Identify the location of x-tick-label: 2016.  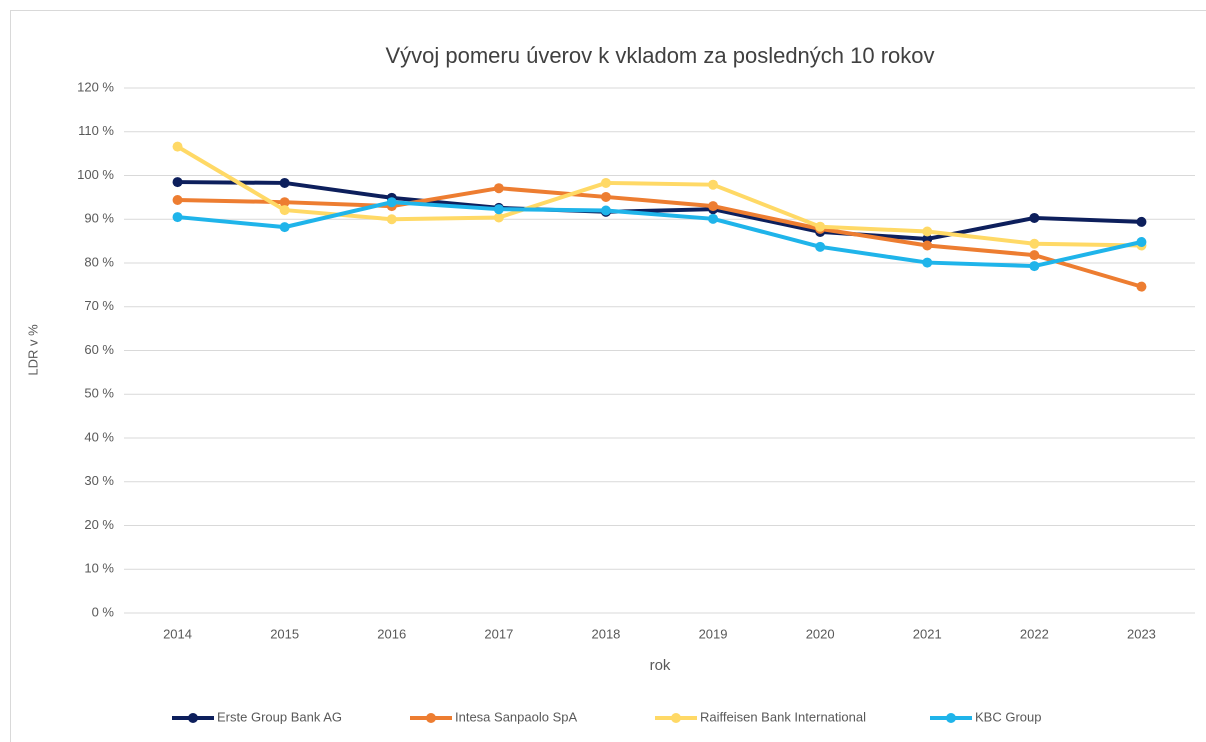
(391, 633).